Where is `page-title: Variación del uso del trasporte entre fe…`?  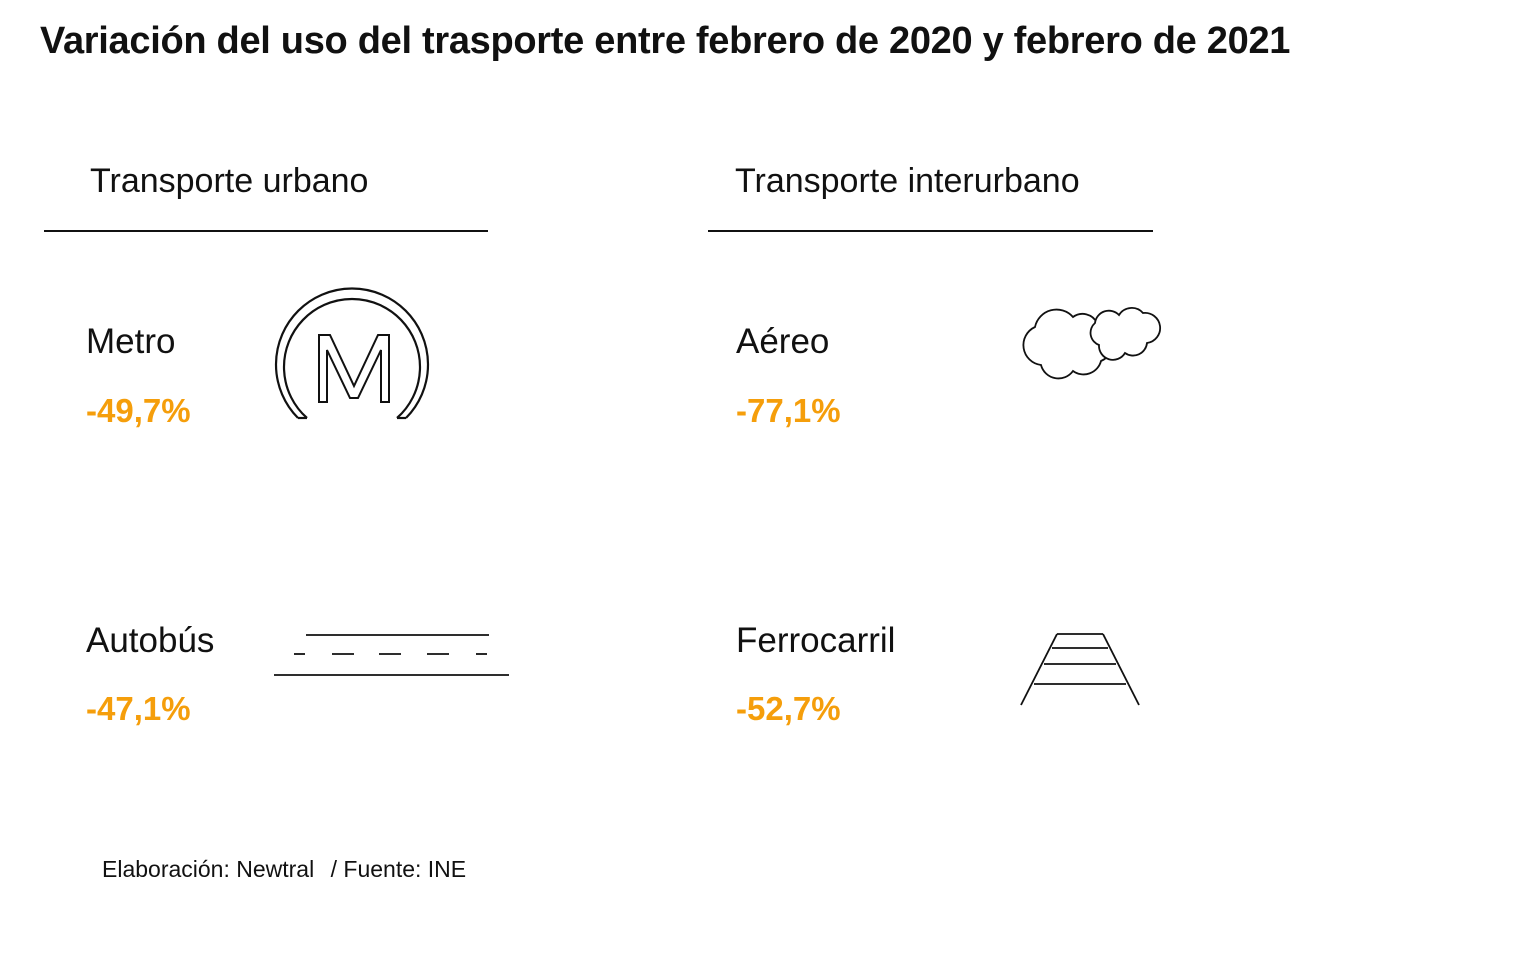 page-title: Variación del uso del trasporte entre fe… is located at coordinates (665, 41).